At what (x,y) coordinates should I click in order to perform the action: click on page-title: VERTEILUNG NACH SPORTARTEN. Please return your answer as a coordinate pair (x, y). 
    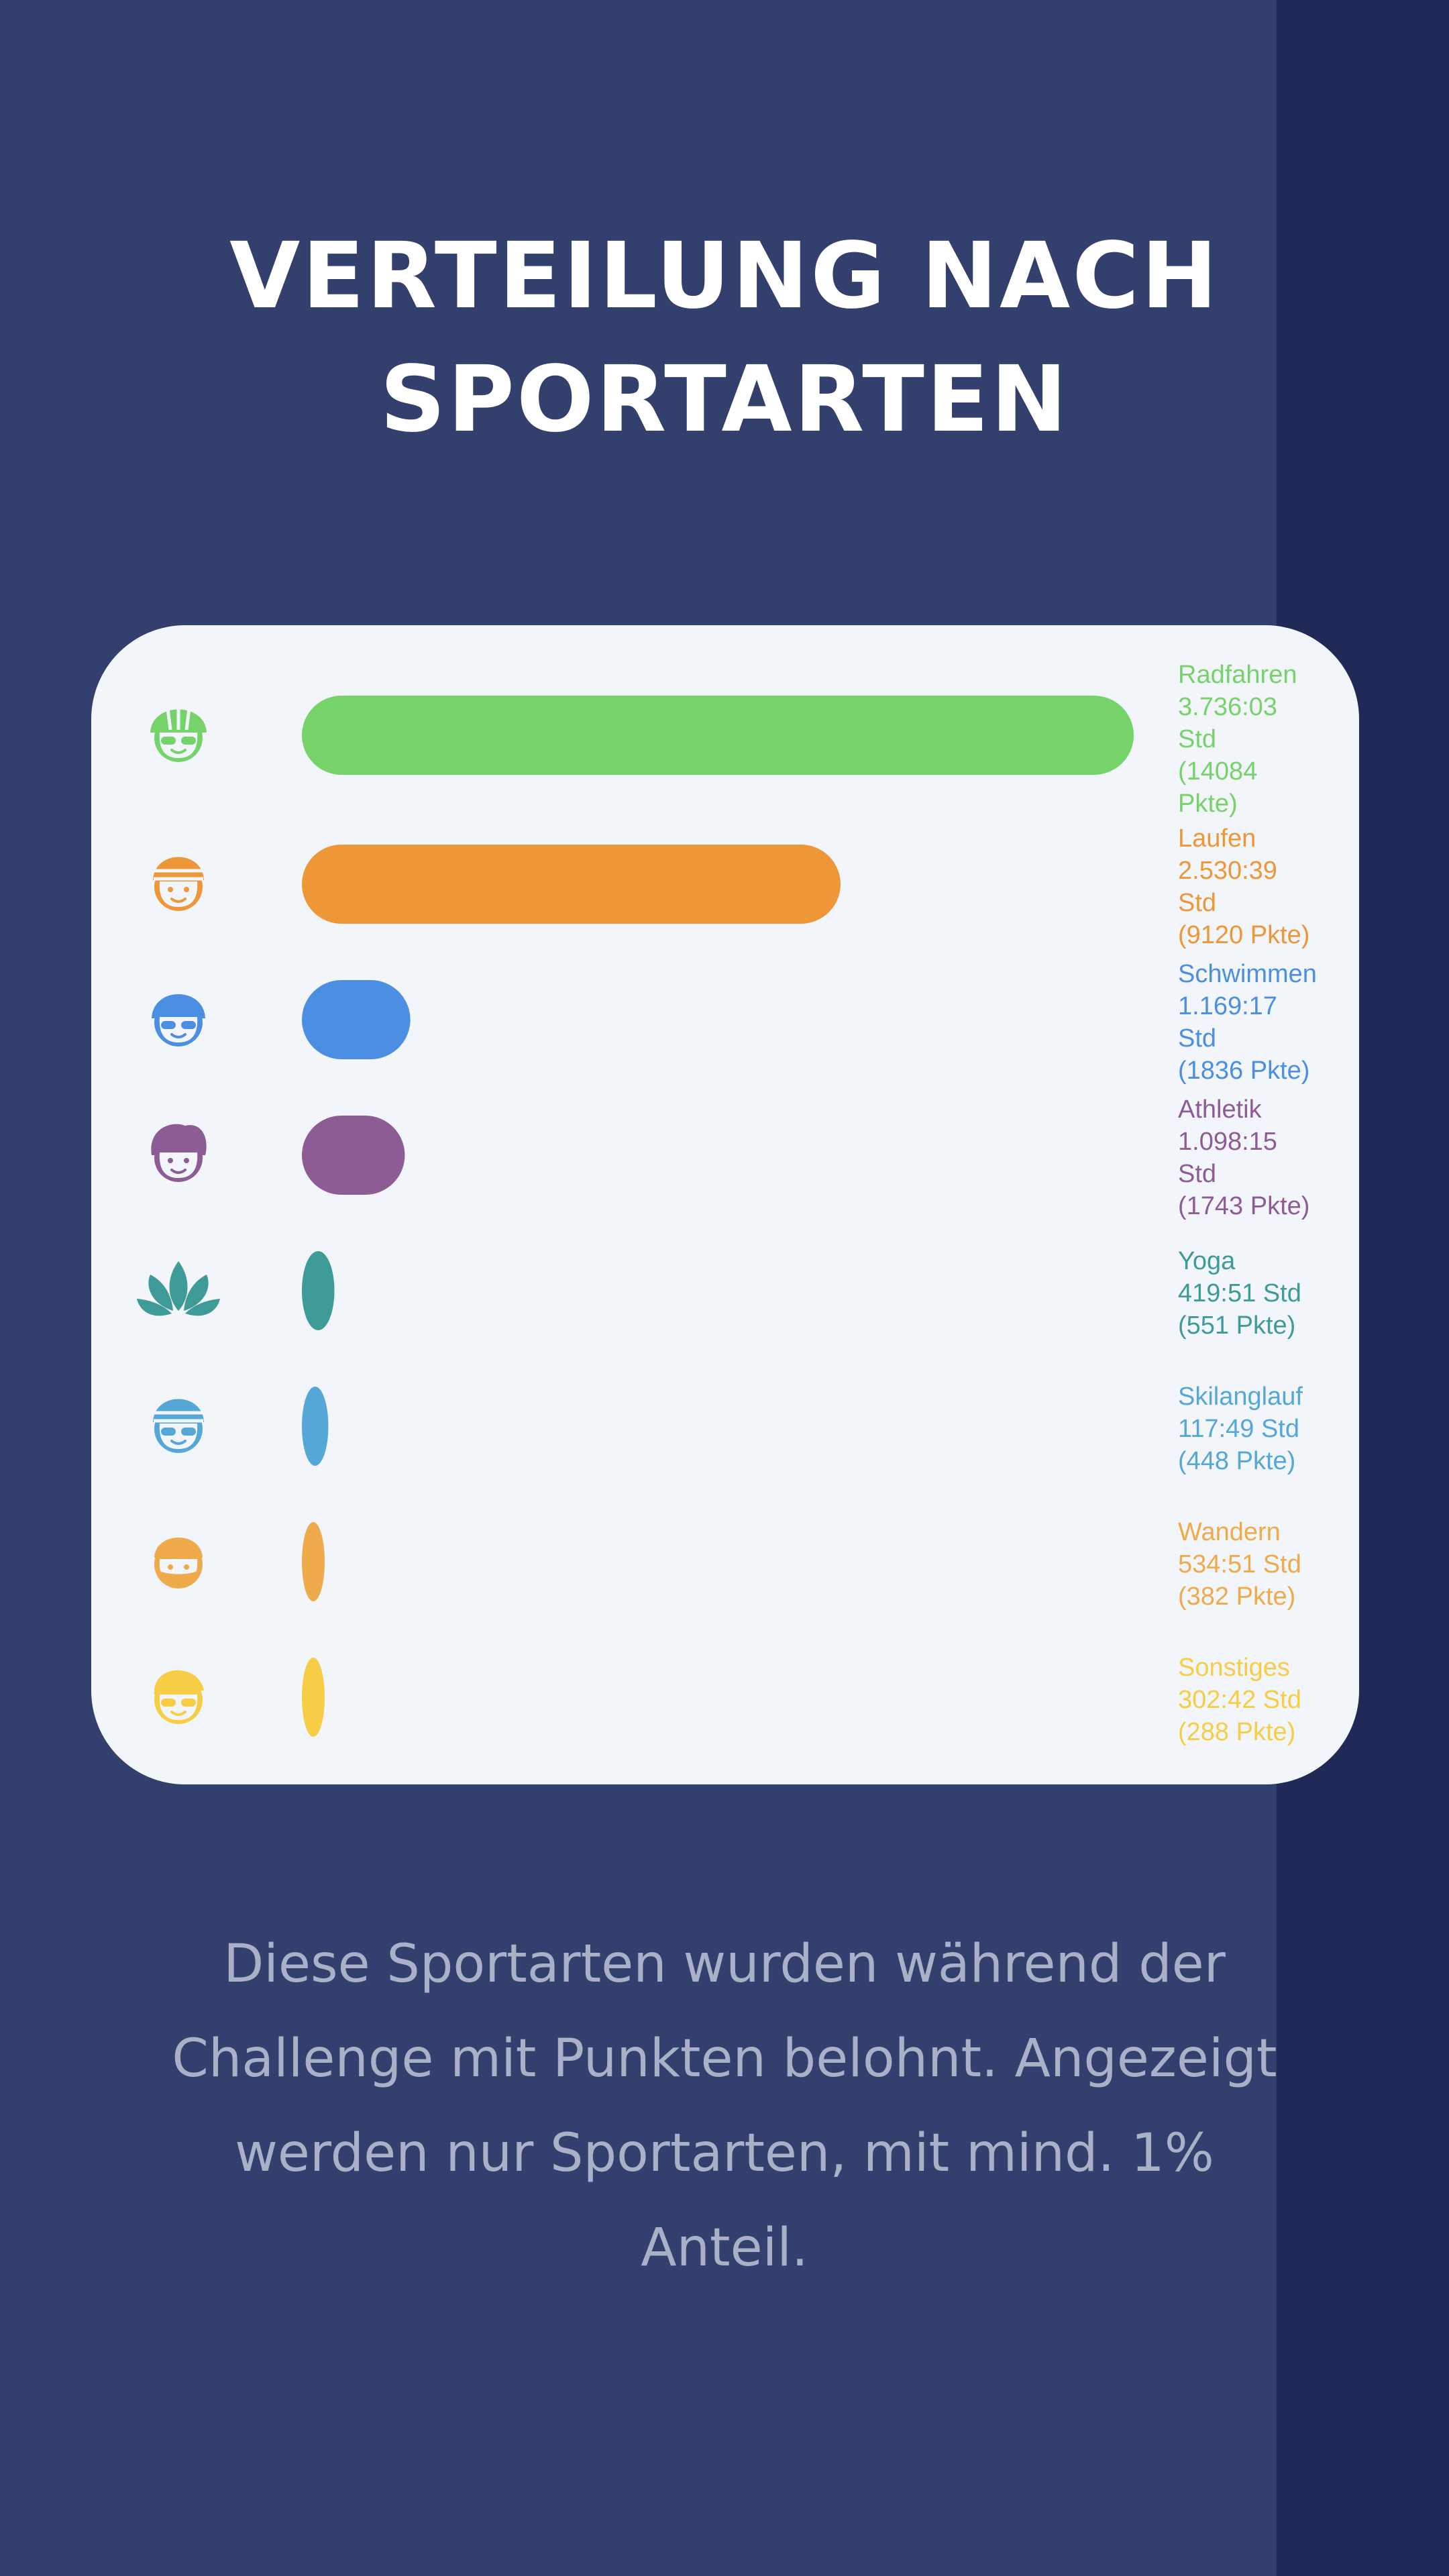
    Looking at the image, I should click on (724, 338).